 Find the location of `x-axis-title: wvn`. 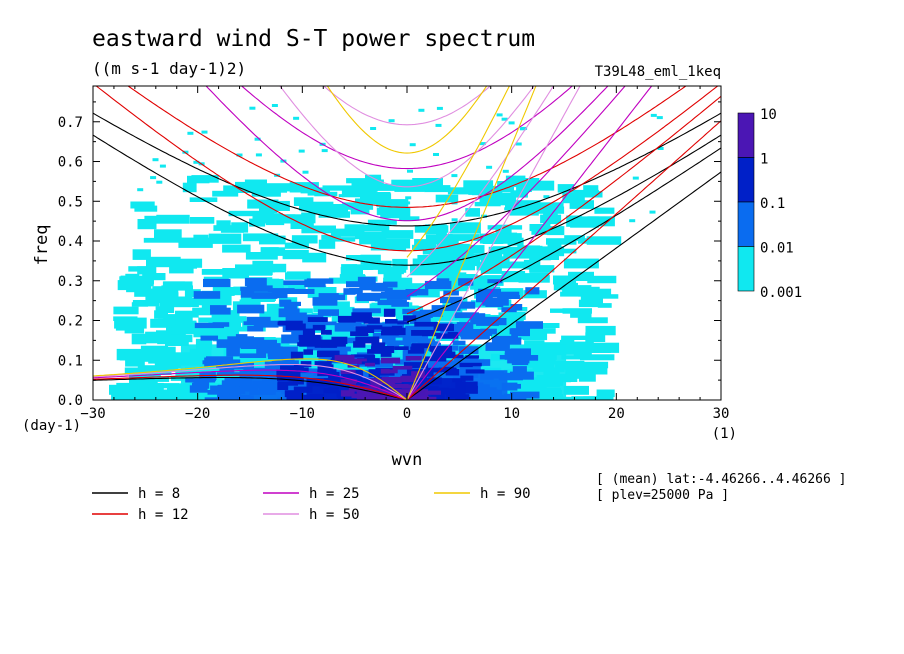

x-axis-title: wvn is located at coordinates (407, 460).